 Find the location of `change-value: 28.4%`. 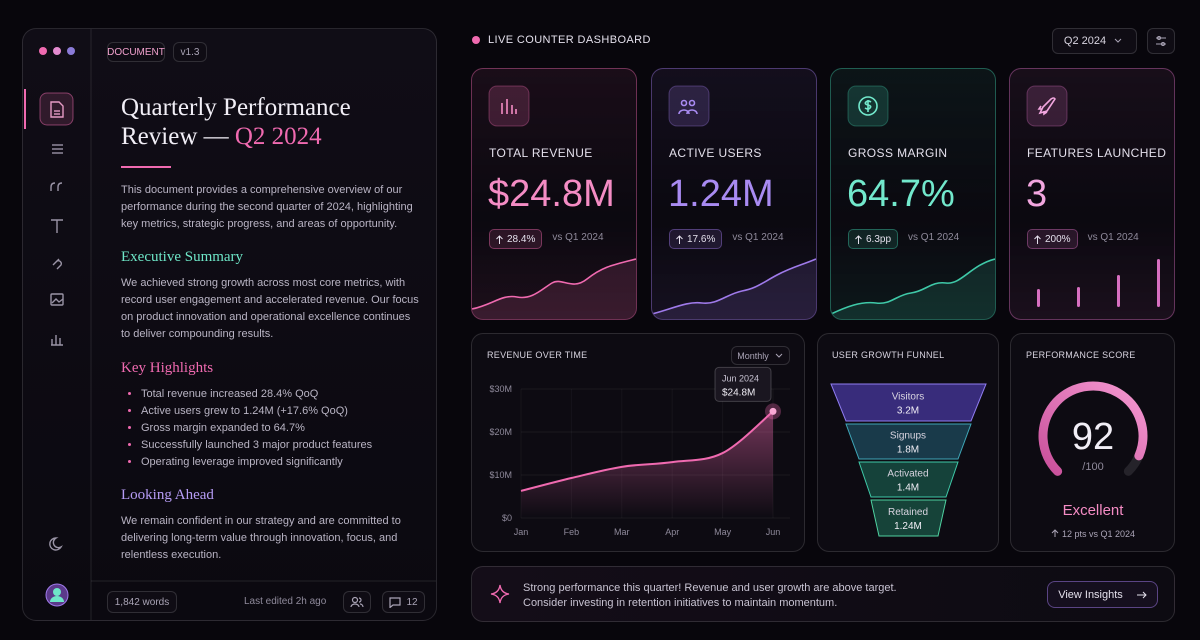

change-value: 28.4% is located at coordinates (521, 239).